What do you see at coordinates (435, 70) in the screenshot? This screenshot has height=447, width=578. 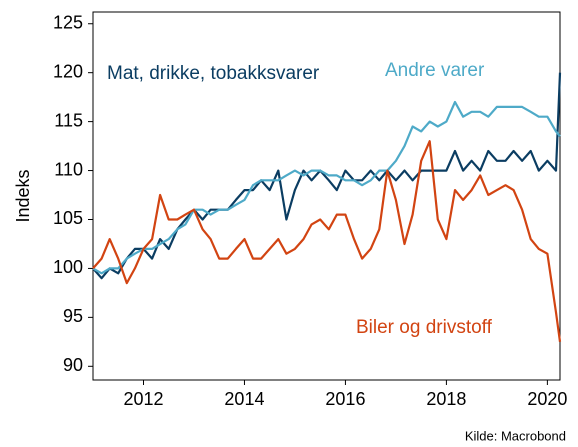 I see `series-label: Andre varer` at bounding box center [435, 70].